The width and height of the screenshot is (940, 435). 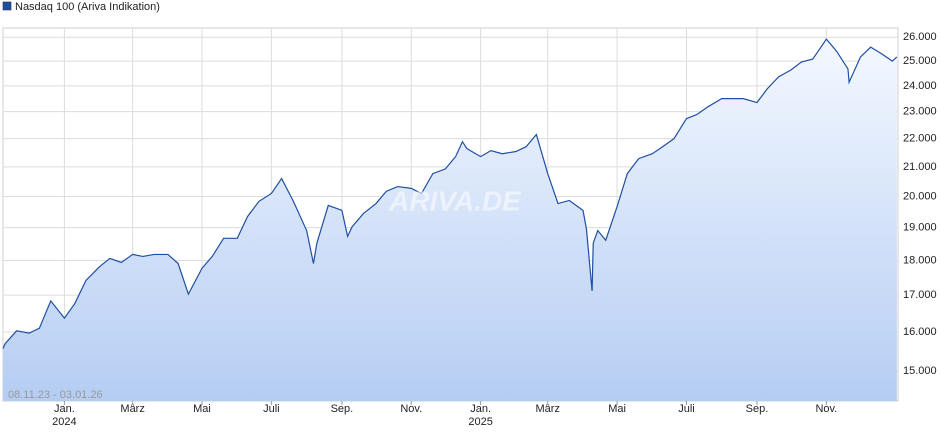 What do you see at coordinates (920, 371) in the screenshot?
I see `y-tick-label: 15.000` at bounding box center [920, 371].